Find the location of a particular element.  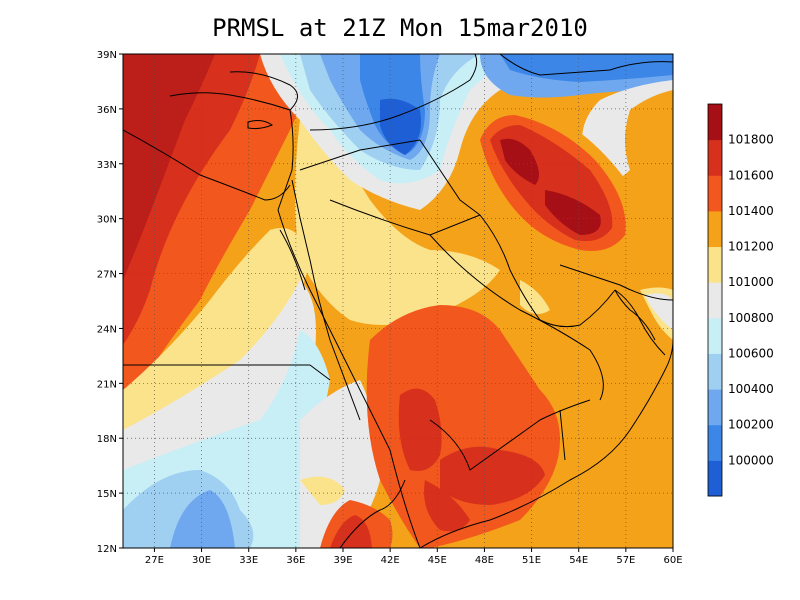

lon-tick-label: 57E is located at coordinates (625, 560).